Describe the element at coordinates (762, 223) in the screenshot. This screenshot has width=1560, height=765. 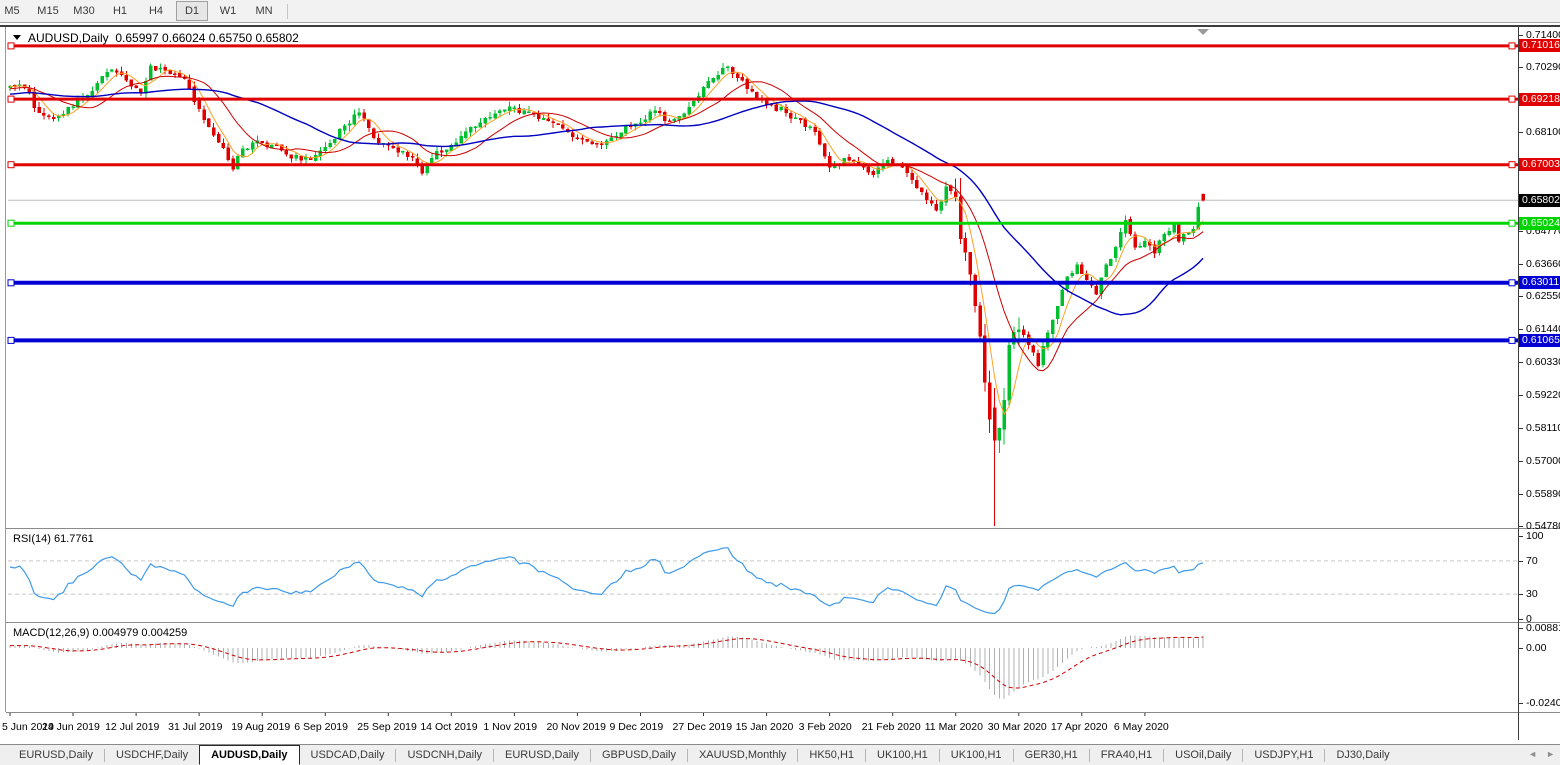
I see `hline-0.65024` at that location.